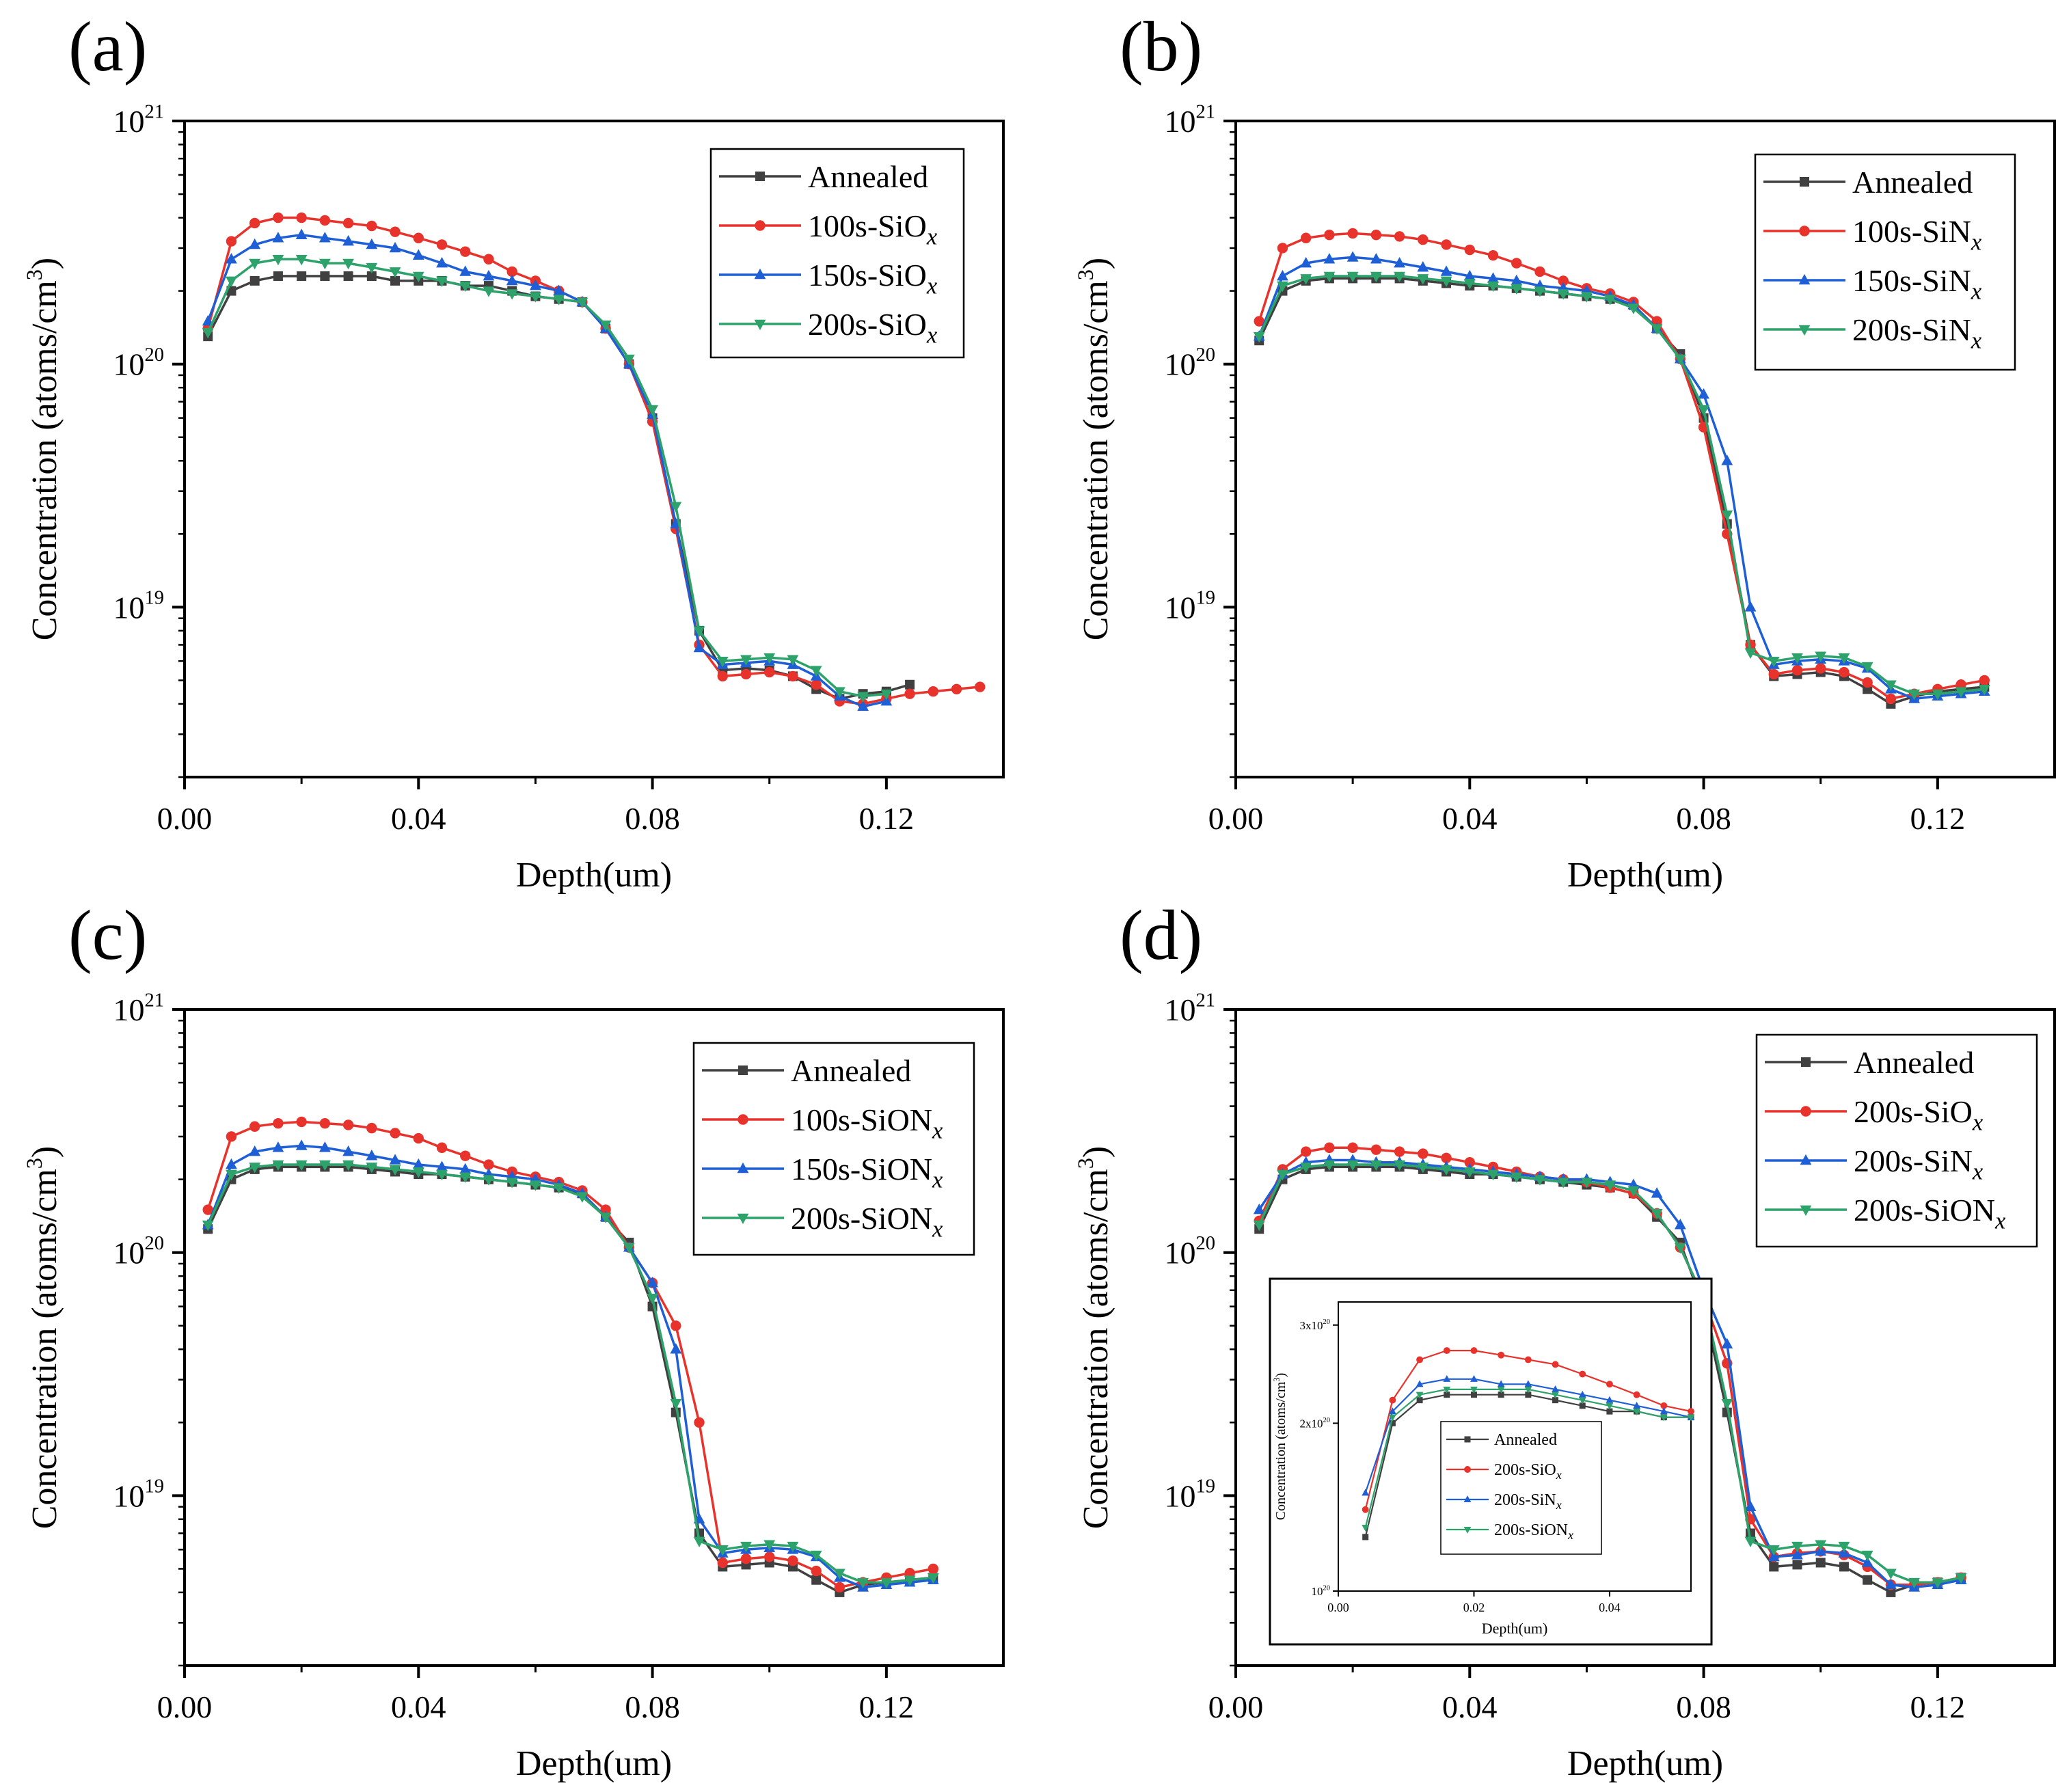  What do you see at coordinates (743, 1219) in the screenshot?
I see `legend-marker` at bounding box center [743, 1219].